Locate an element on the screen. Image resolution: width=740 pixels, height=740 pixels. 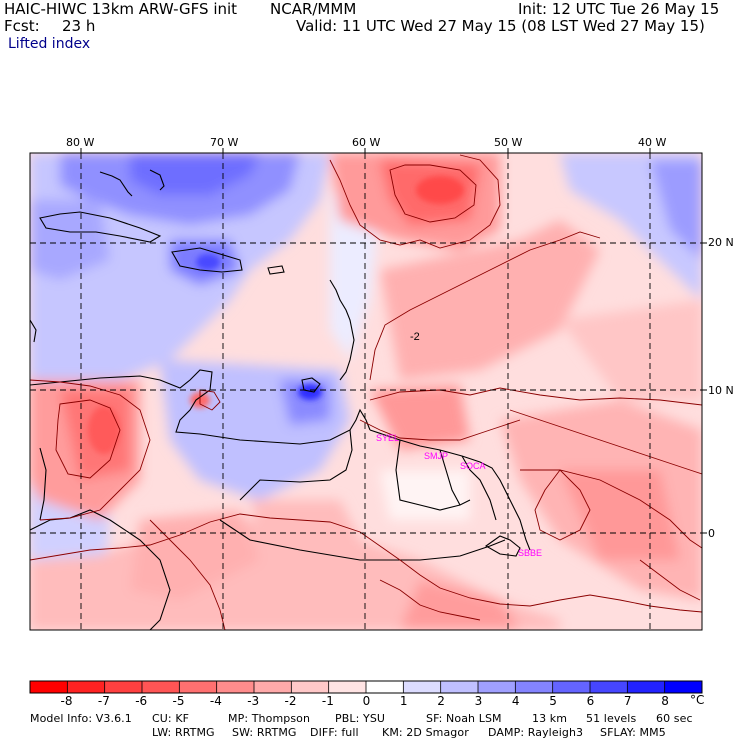
longwave-scheme: LW: RRTMG is located at coordinates (183, 732).